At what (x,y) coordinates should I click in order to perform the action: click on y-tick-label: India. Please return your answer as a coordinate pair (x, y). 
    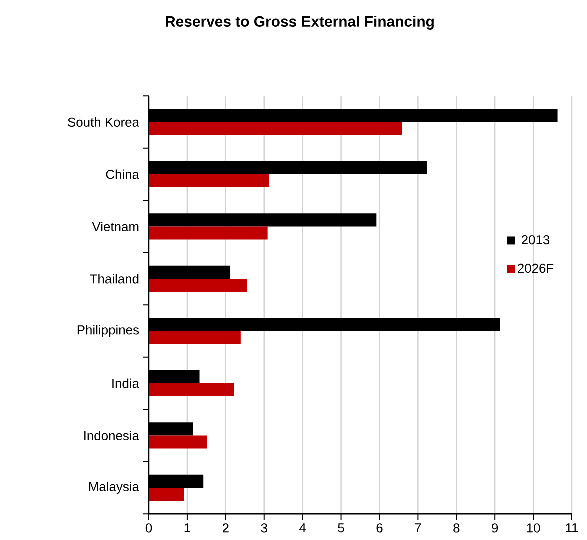
    Looking at the image, I should click on (126, 383).